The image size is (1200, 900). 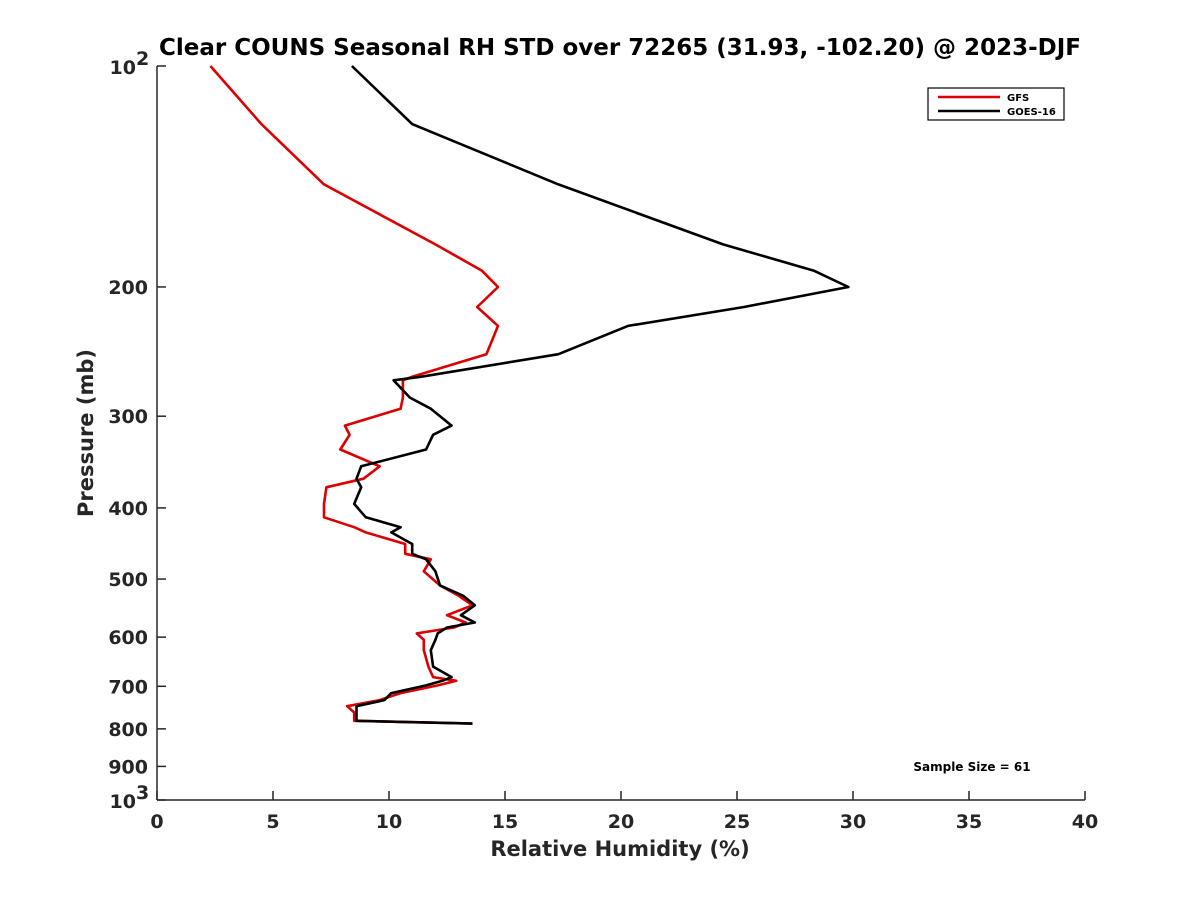 What do you see at coordinates (128, 638) in the screenshot?
I see `y-tick-label: 600` at bounding box center [128, 638].